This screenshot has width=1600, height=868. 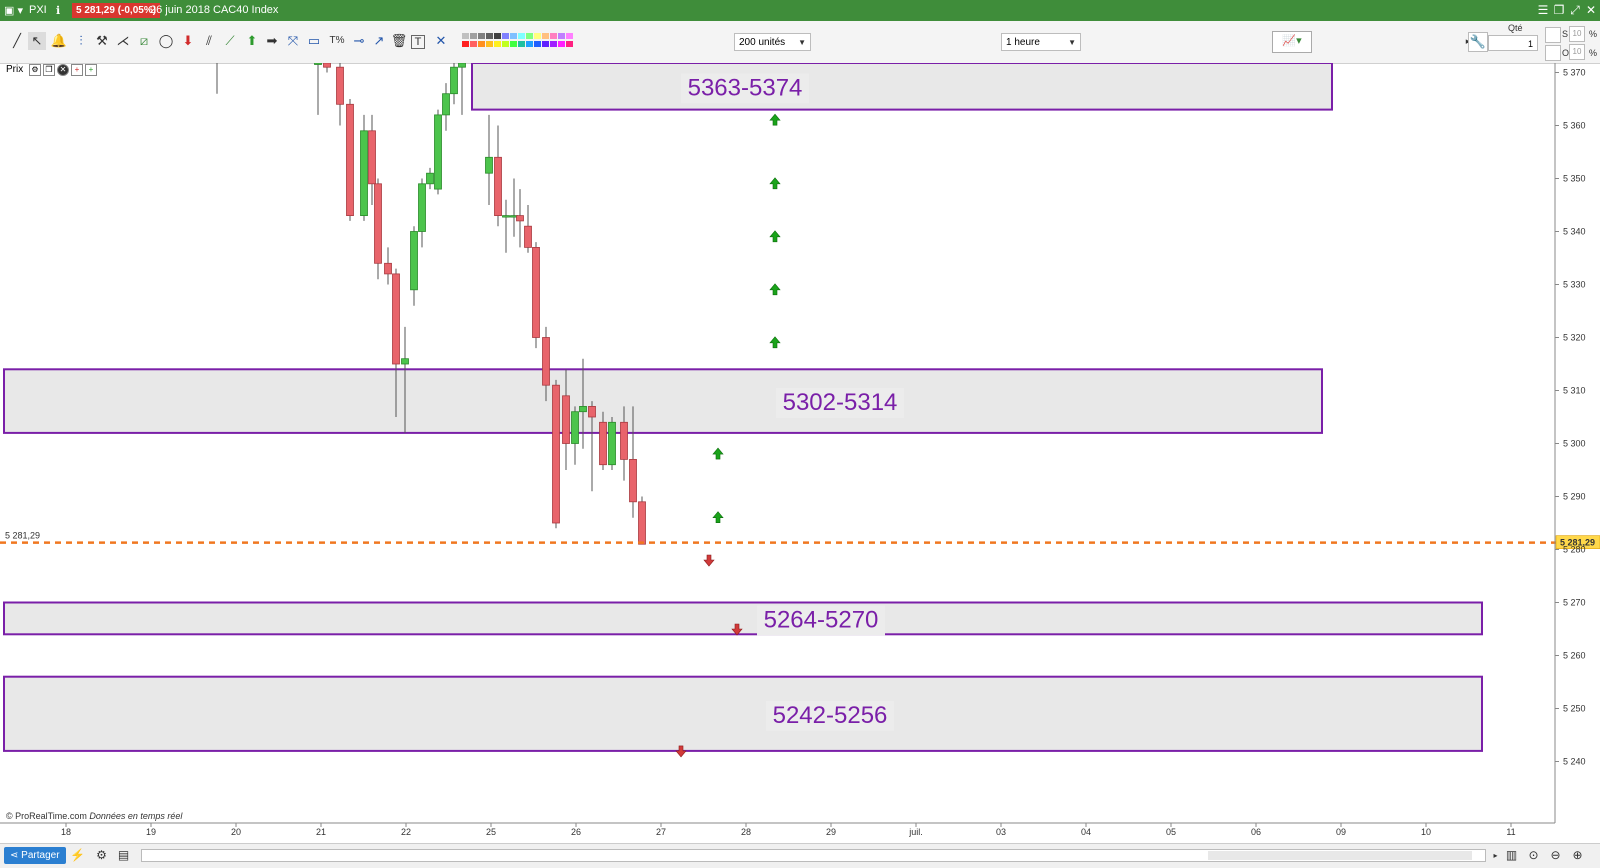 What do you see at coordinates (230, 40) in the screenshot?
I see `gann-icon: ⟋` at bounding box center [230, 40].